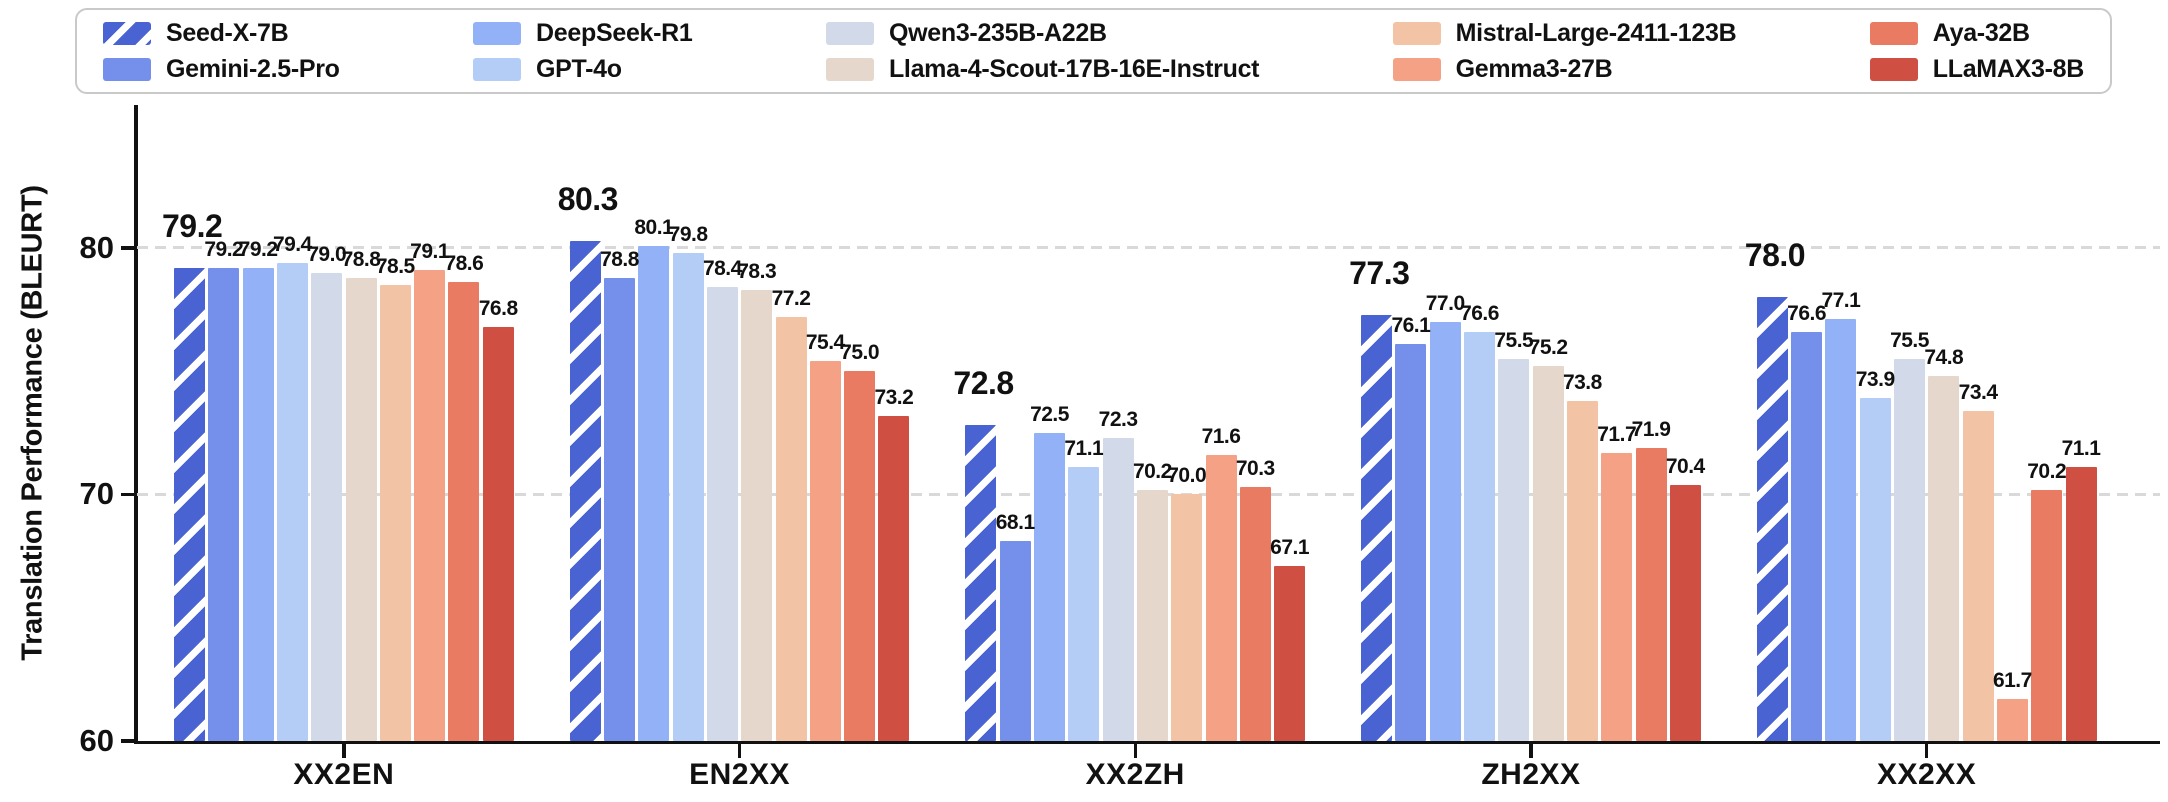 This screenshot has height=802, width=2168. What do you see at coordinates (2081, 604) in the screenshot?
I see `bar-LLaMAX3-8B-XX2XX` at bounding box center [2081, 604].